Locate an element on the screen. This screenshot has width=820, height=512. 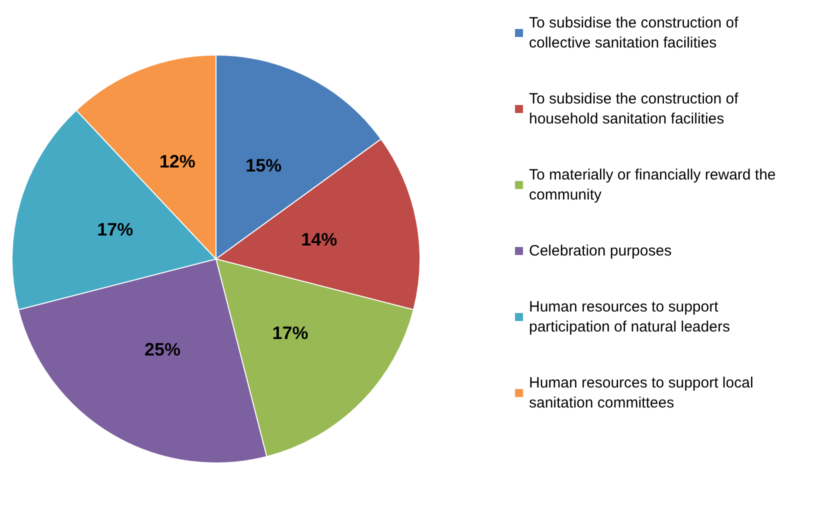
legend-label: To subsidise the construction of collective sanitation facilities is located at coordinates (635, 33).